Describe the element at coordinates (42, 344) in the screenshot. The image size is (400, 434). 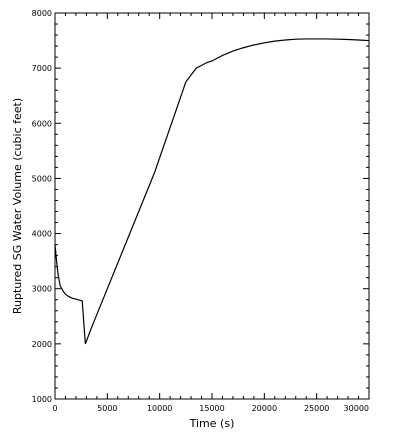
I see `y-tick-label: 2000` at that location.